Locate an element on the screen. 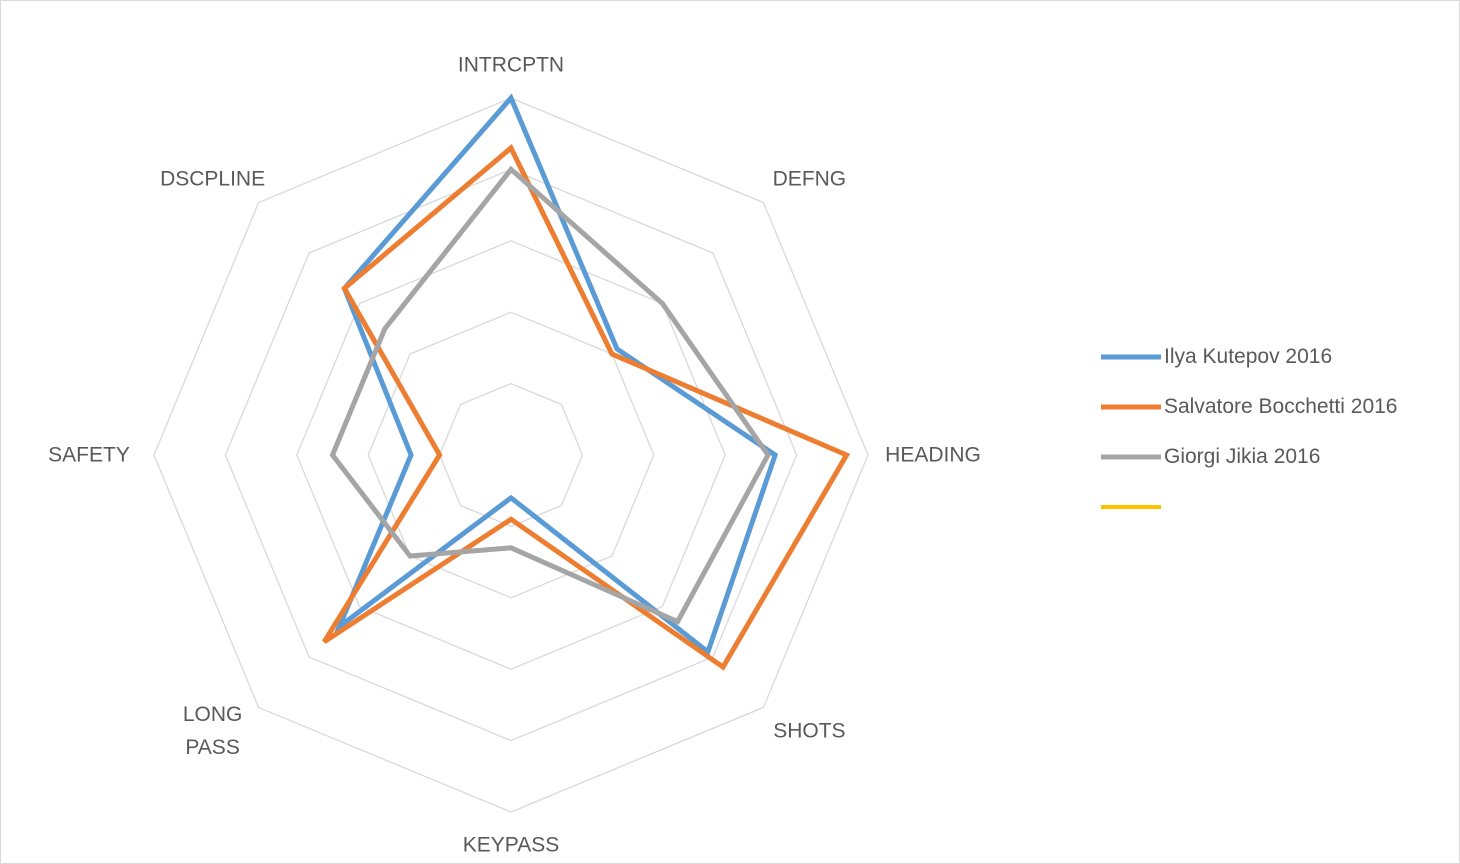 This screenshot has width=1460, height=864. axis-label: DEFNG is located at coordinates (809, 179).